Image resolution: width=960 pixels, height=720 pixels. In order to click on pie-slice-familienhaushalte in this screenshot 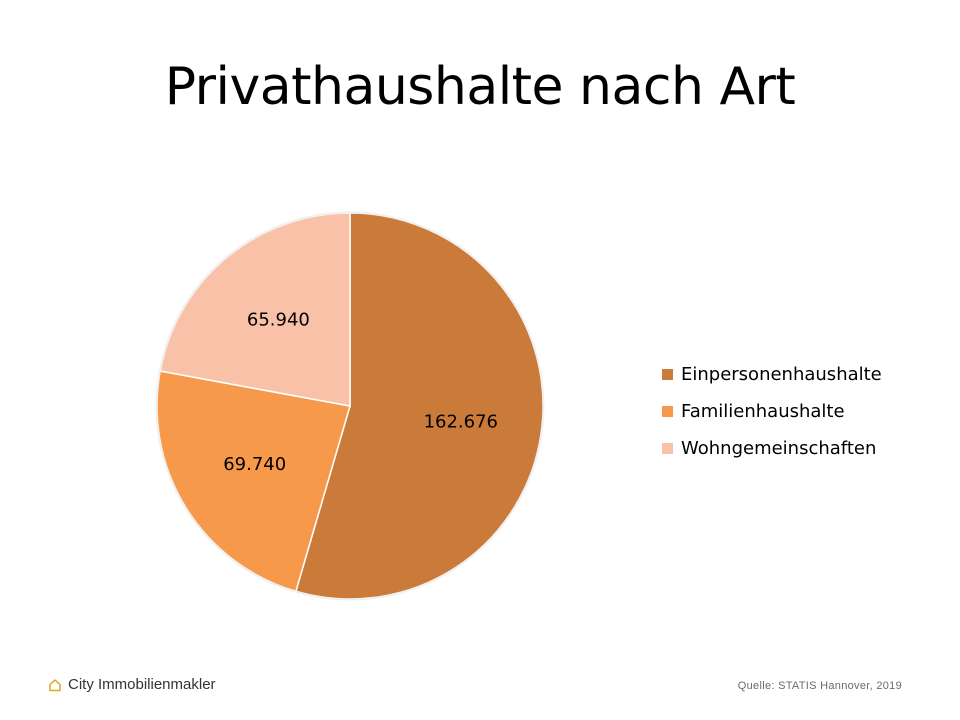, I will do `click(253, 481)`.